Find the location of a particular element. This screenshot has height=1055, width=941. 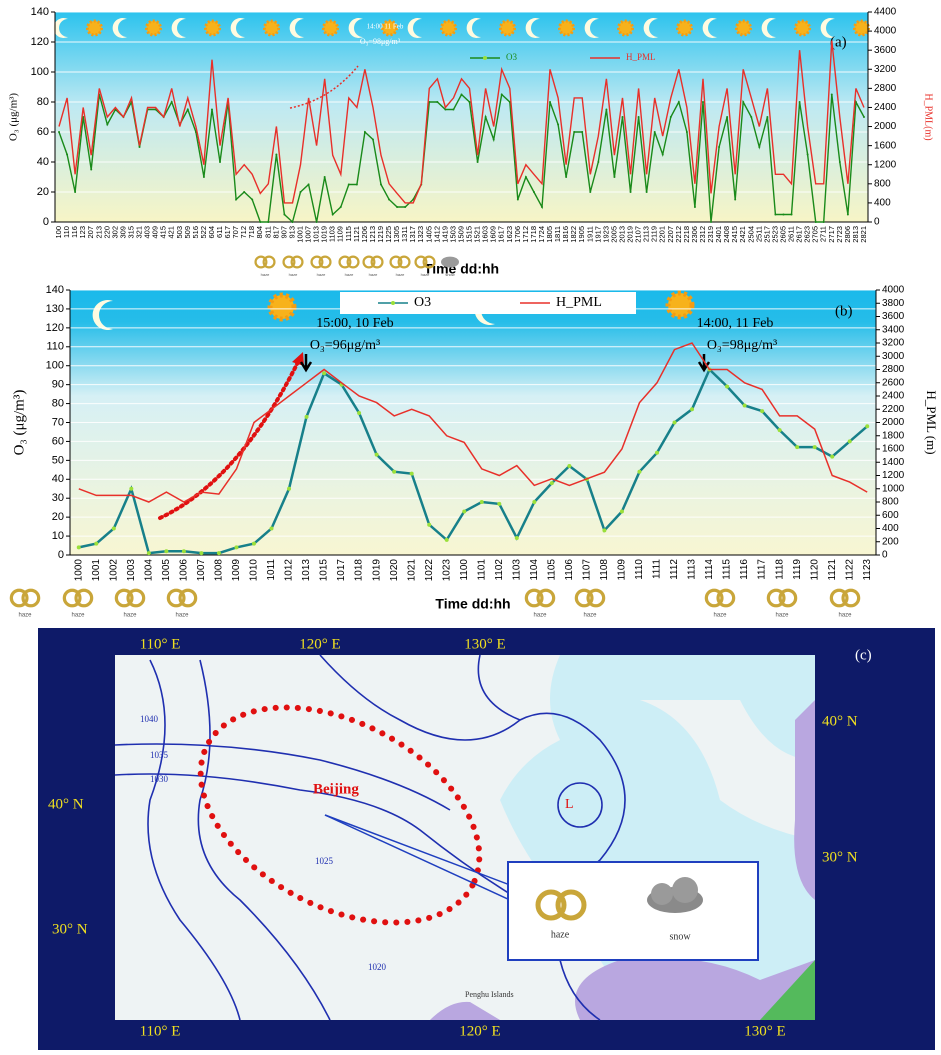

y-tick-label: 80 is located at coordinates (43, 102).